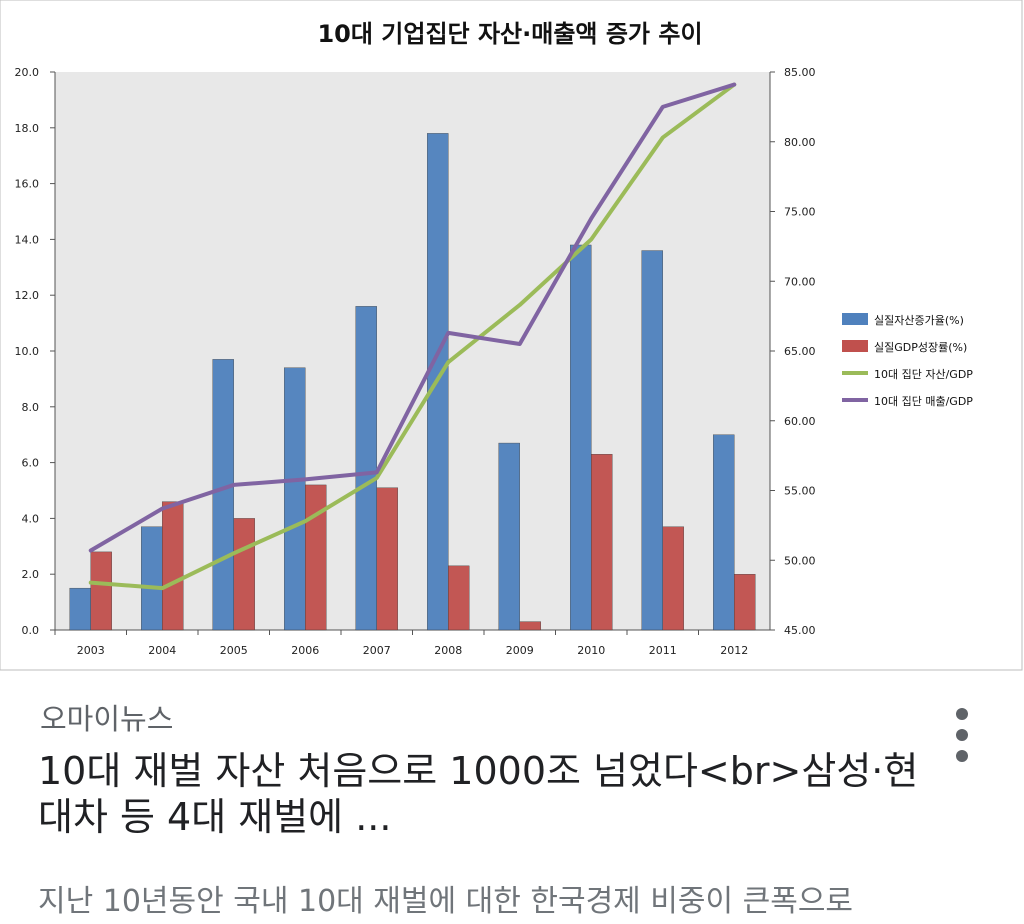 The image size is (1024, 924). I want to click on y-left-tick-label: 18.0, so click(27, 128).